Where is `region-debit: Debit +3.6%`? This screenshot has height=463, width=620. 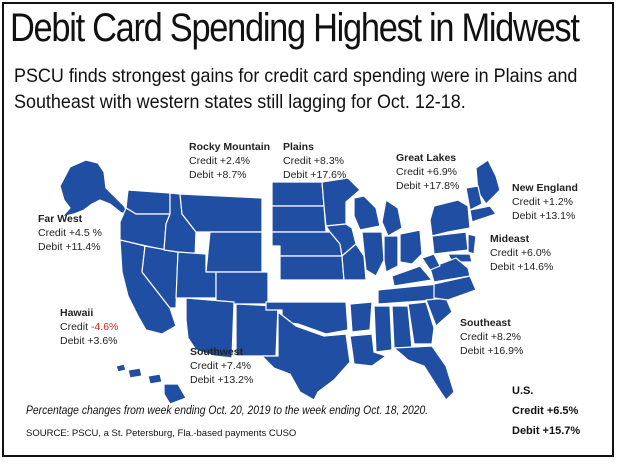 region-debit: Debit +3.6% is located at coordinates (89, 341).